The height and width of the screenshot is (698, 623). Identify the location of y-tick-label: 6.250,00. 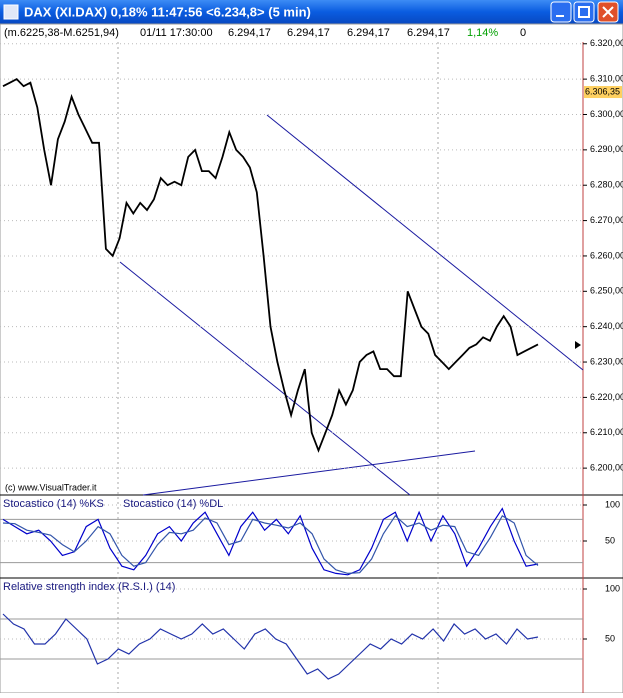
(606, 291).